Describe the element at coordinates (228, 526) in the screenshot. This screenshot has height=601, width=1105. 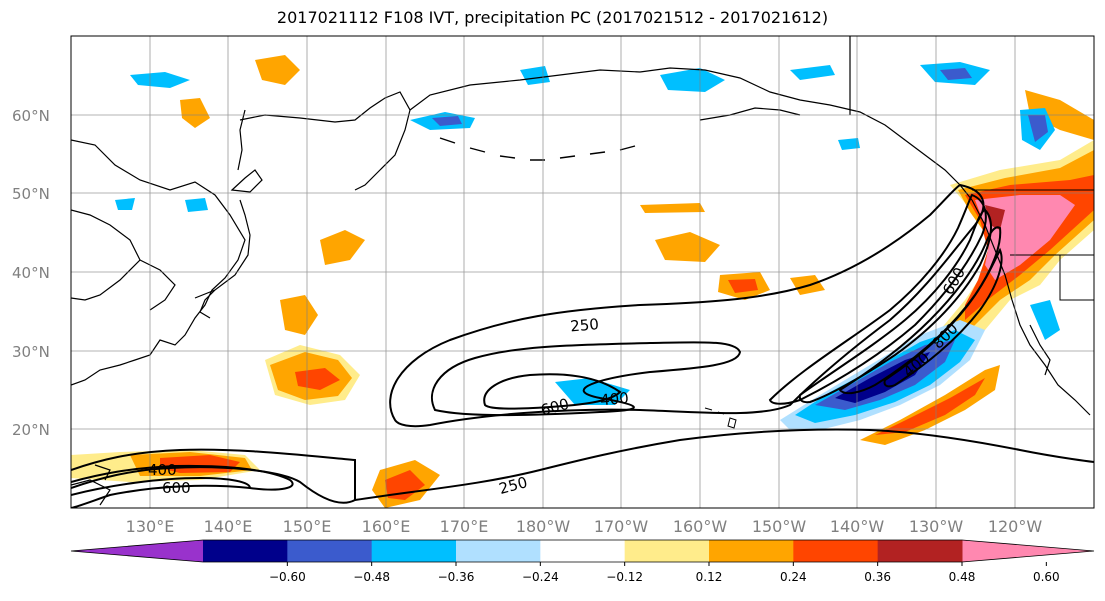
I see `lon-label-140e: 140°E` at that location.